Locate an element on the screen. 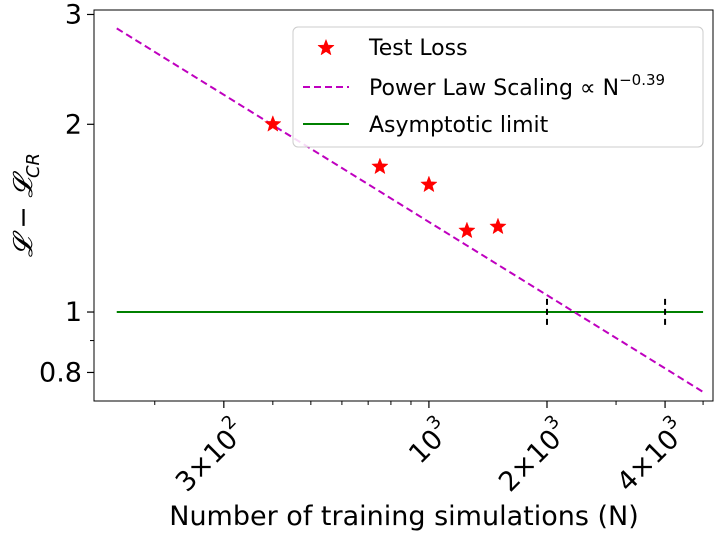 The height and width of the screenshot is (540, 723). legend-star-marker is located at coordinates (326, 47).